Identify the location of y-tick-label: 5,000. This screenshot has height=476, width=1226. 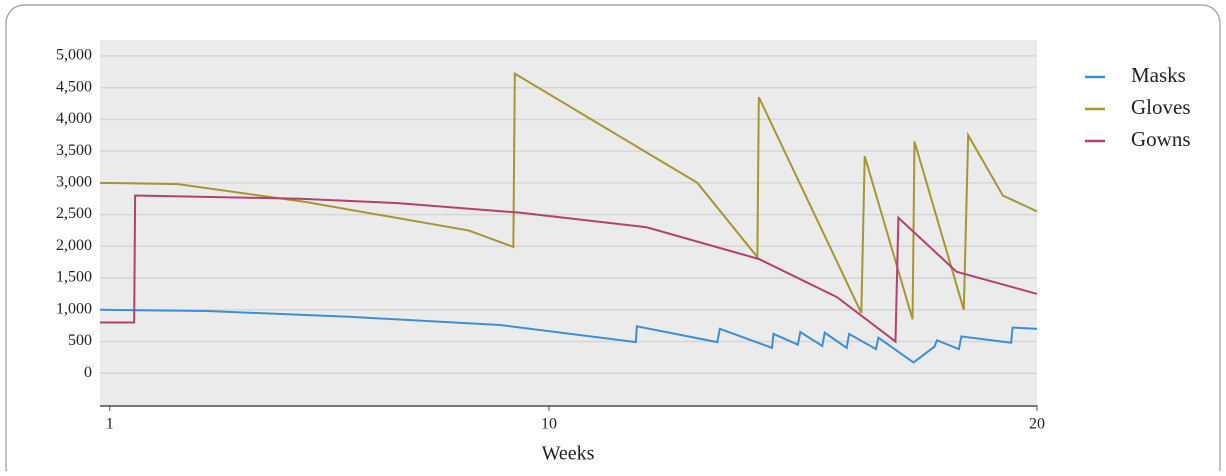
(74, 55).